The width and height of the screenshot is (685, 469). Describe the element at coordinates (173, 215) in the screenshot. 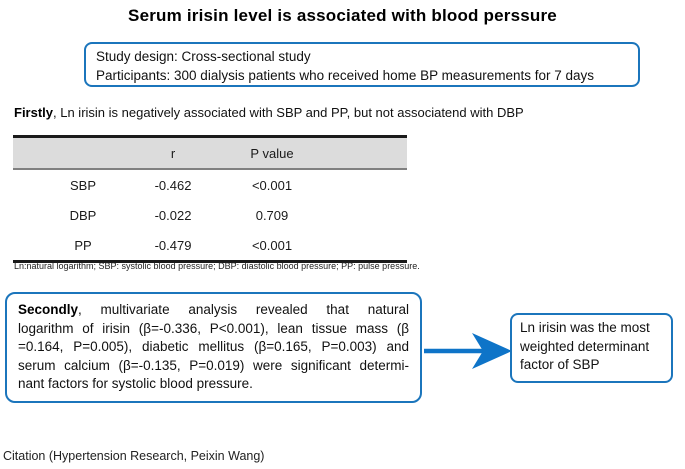

I see `row-r-value: -0.022` at that location.